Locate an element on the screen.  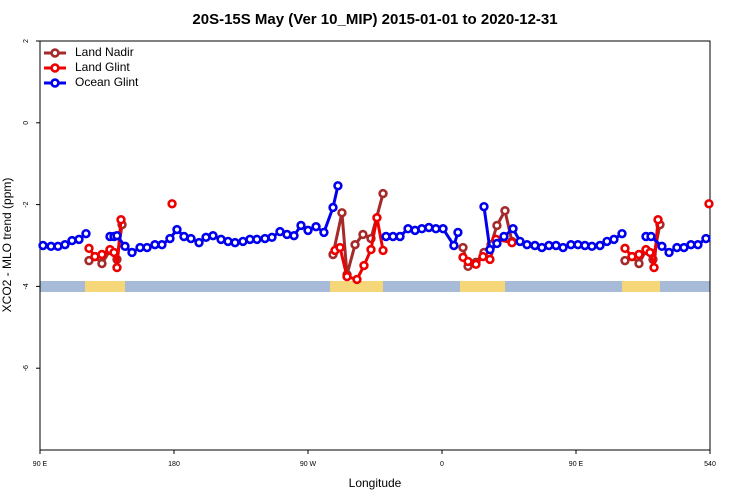
y-axis-label: XCO2 - MLO trend (ppm) is located at coordinates (7, 245).